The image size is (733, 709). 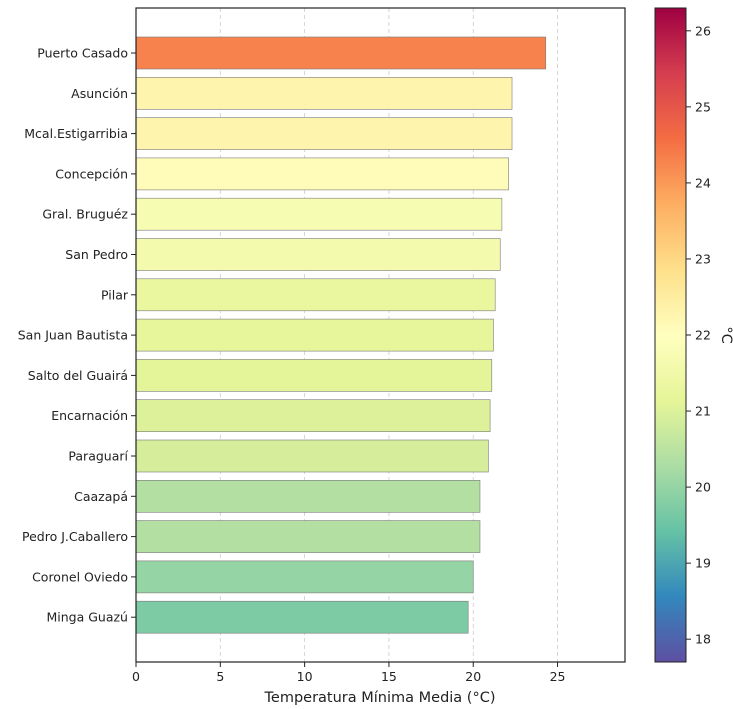 What do you see at coordinates (703, 106) in the screenshot?
I see `colorbar-tick-label: 25` at bounding box center [703, 106].